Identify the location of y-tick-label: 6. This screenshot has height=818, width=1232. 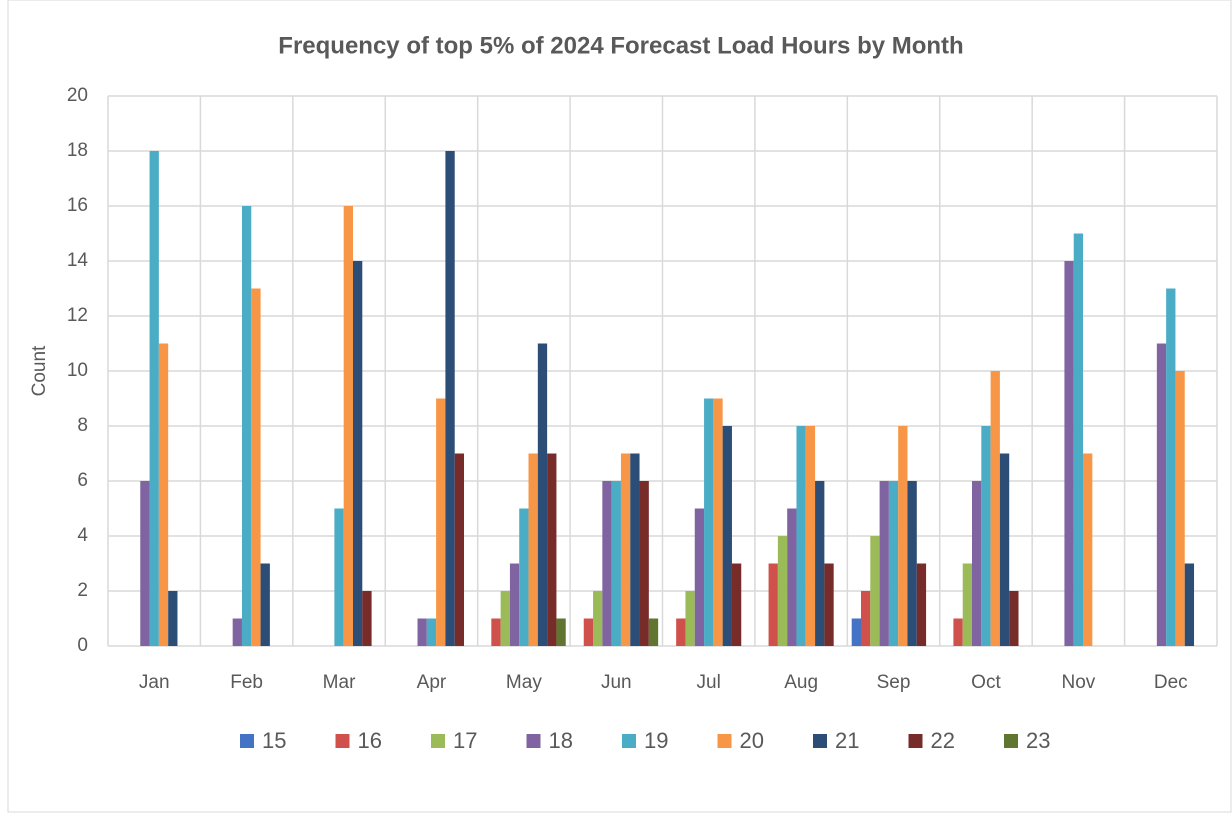
(82, 480).